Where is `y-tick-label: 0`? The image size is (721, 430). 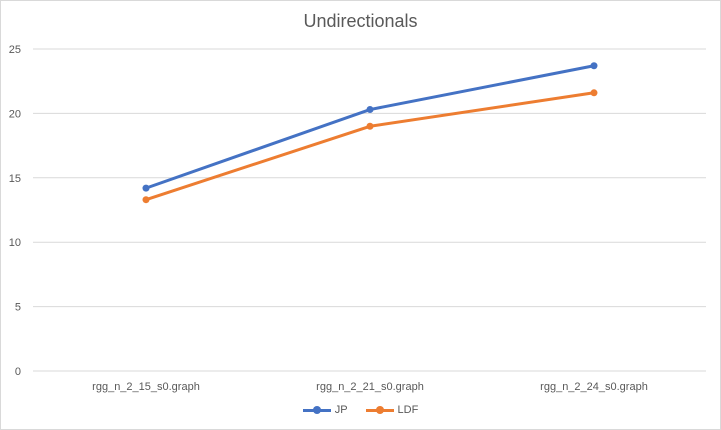 y-tick-label: 0 is located at coordinates (18, 372).